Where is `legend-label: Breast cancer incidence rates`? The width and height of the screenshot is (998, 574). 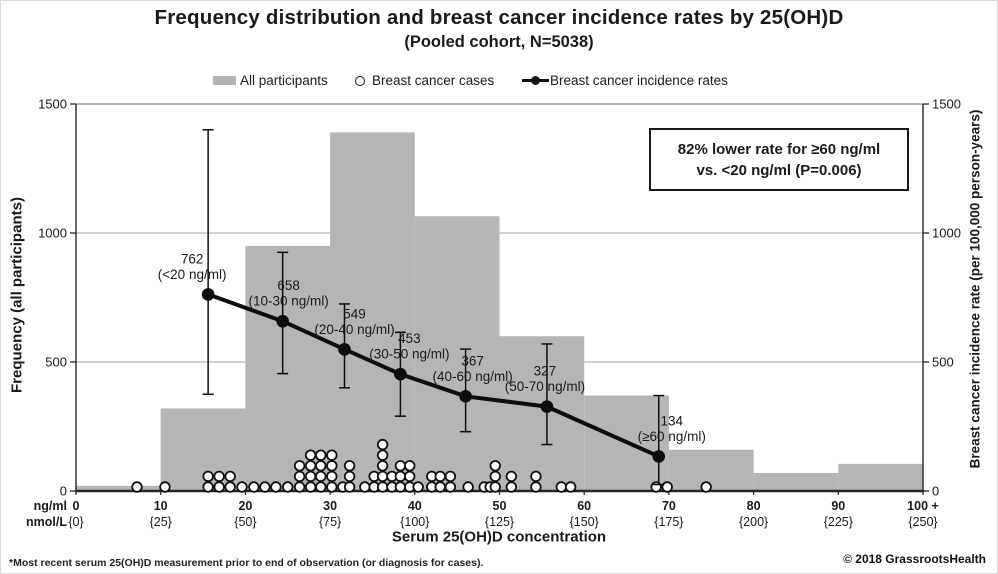
legend-label: Breast cancer incidence rates is located at coordinates (639, 80).